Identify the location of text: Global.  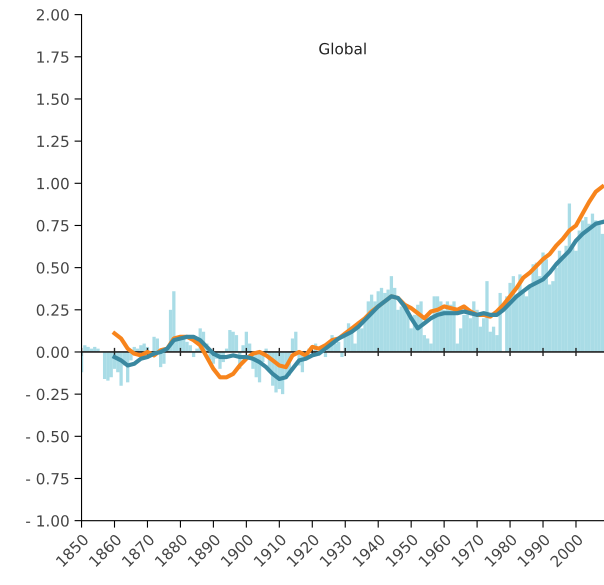
(342, 48).